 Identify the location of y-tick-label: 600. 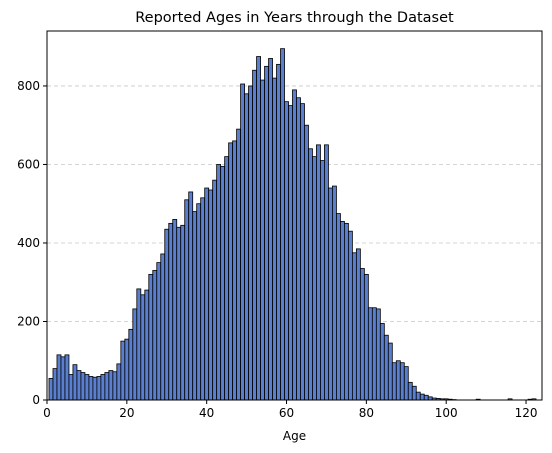
(28, 164).